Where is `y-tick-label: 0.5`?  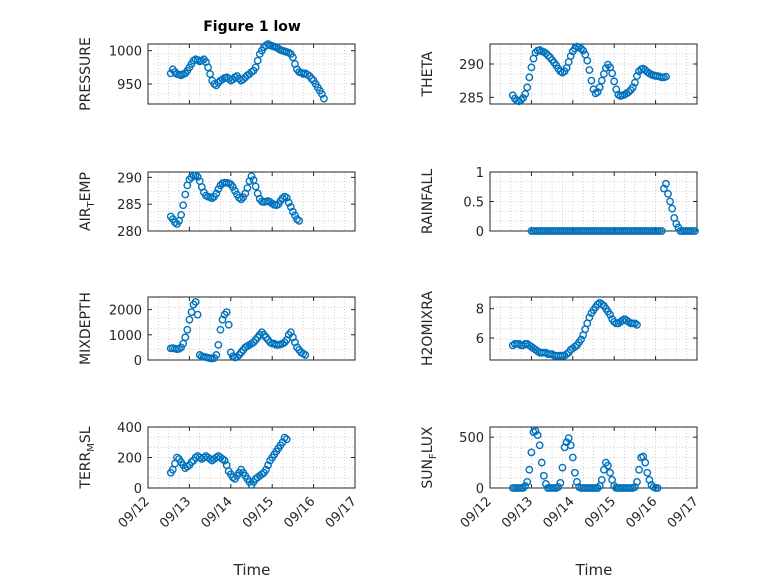 y-tick-label: 0.5 is located at coordinates (473, 203).